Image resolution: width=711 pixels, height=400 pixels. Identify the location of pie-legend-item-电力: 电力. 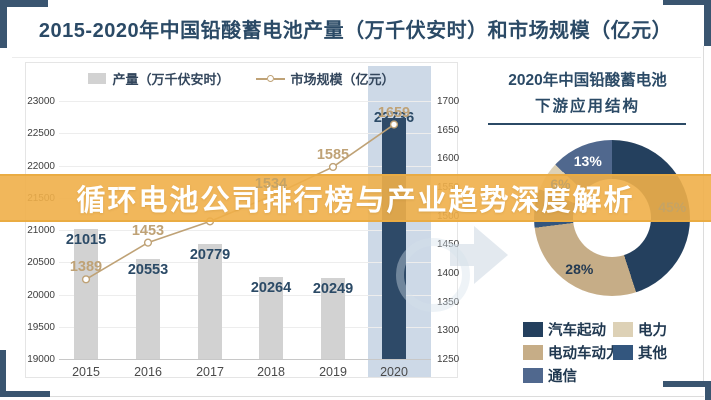
(640, 329).